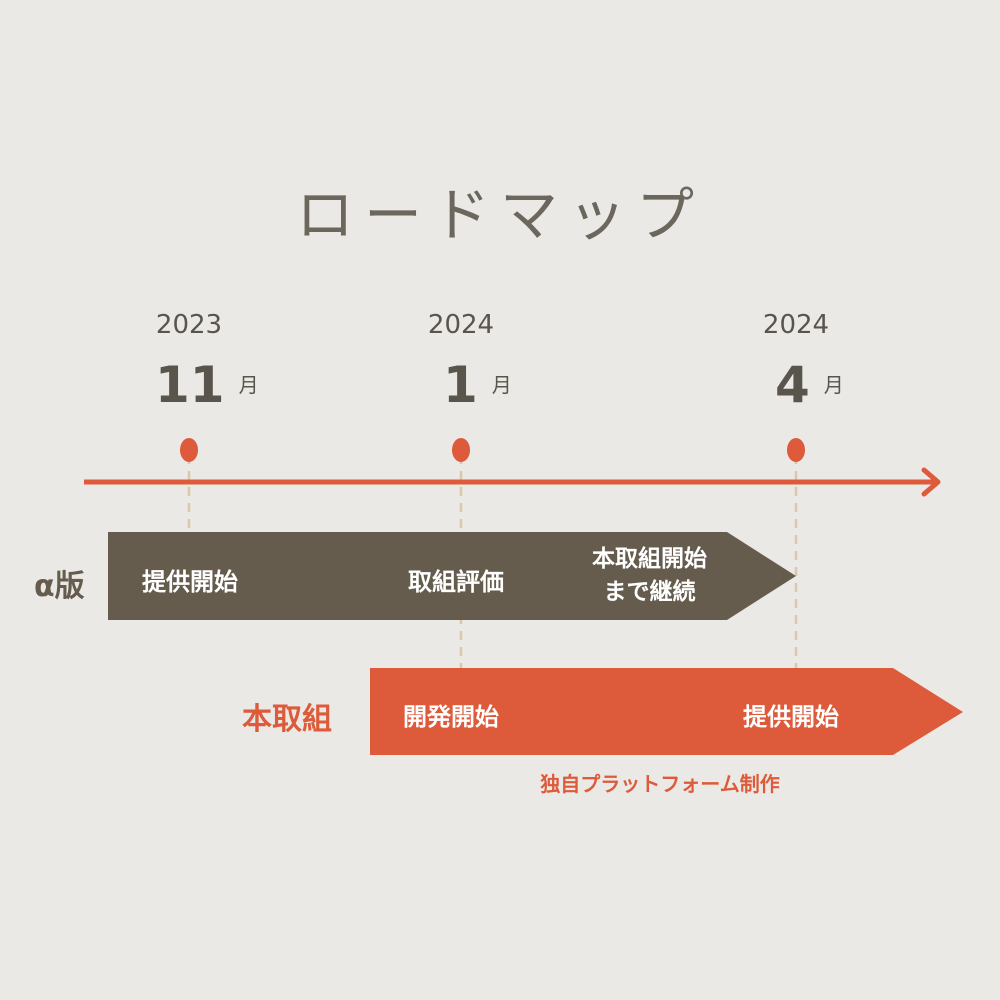 This screenshot has width=1000, height=1000. What do you see at coordinates (59, 586) in the screenshot?
I see `alpha-track-label: α版` at bounding box center [59, 586].